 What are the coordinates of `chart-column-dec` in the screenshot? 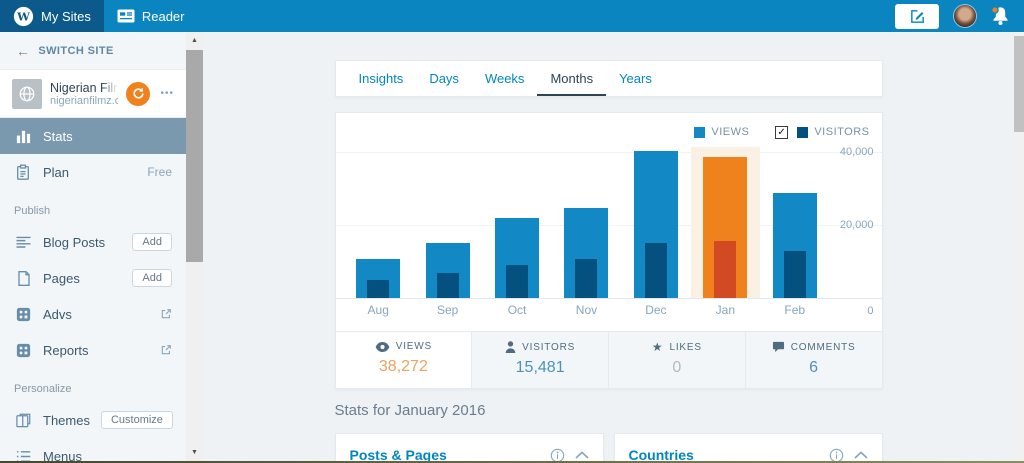 It's located at (655, 222).